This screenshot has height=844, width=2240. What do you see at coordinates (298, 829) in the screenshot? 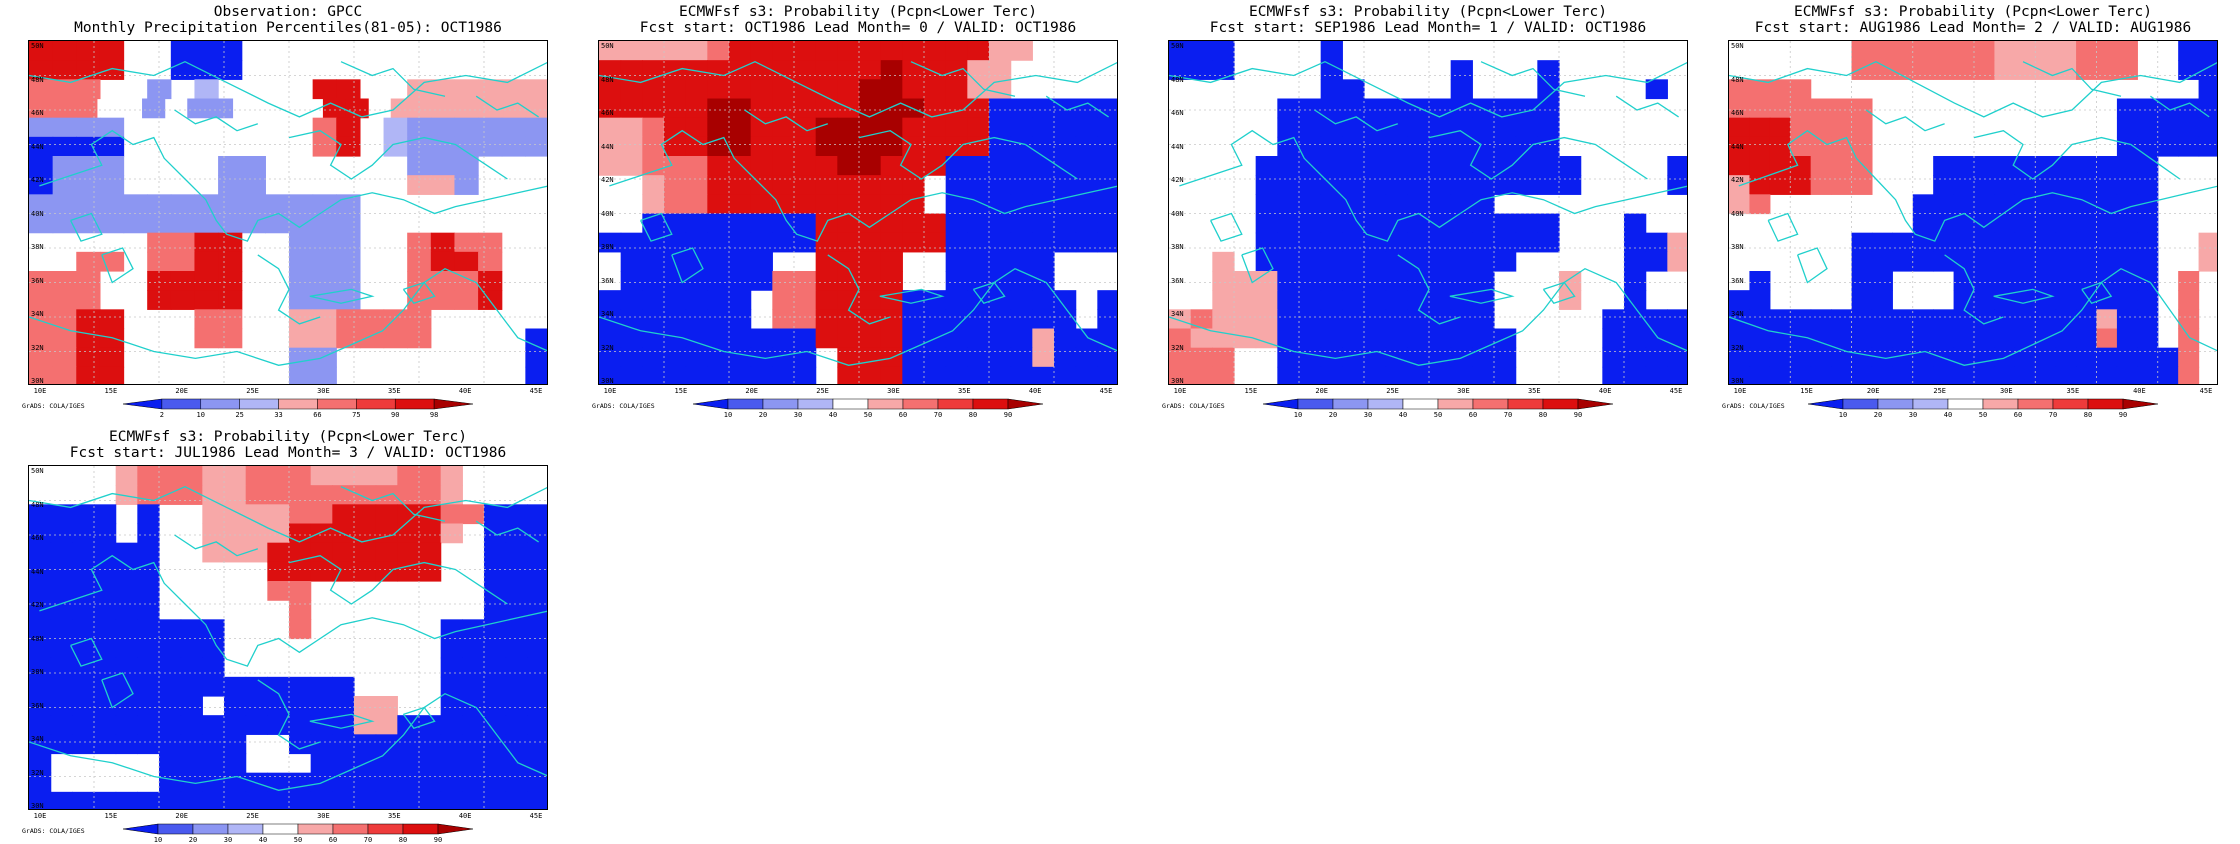
I see `colorbar` at bounding box center [298, 829].